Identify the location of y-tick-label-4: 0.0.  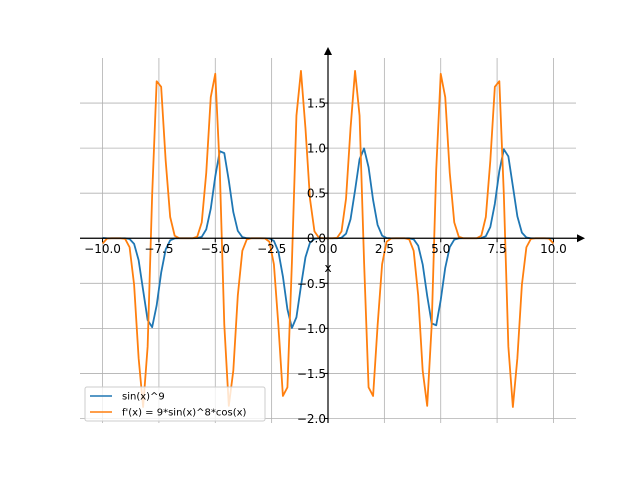
(316, 239).